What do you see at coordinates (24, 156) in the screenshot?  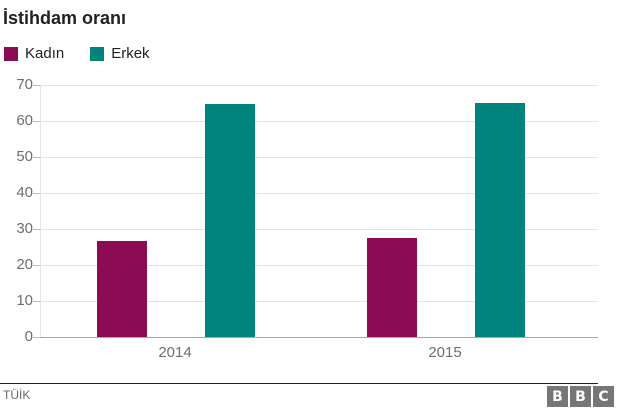 I see `y-axis-label-50: 50` at bounding box center [24, 156].